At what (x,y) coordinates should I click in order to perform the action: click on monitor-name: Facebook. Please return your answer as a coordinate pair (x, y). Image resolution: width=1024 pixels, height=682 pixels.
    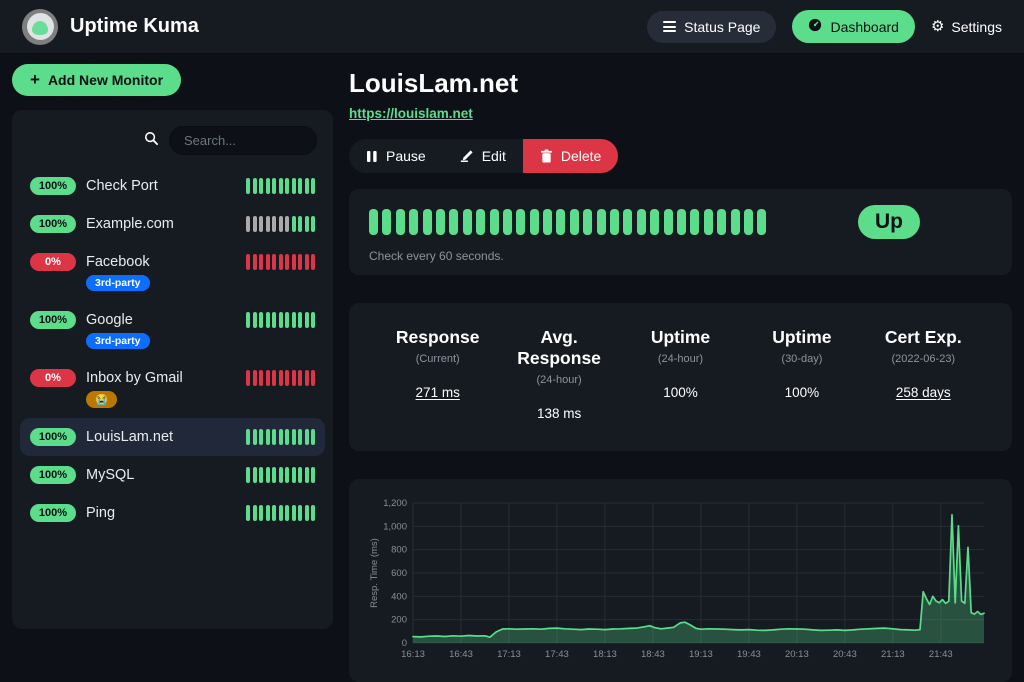
    Looking at the image, I should click on (118, 262).